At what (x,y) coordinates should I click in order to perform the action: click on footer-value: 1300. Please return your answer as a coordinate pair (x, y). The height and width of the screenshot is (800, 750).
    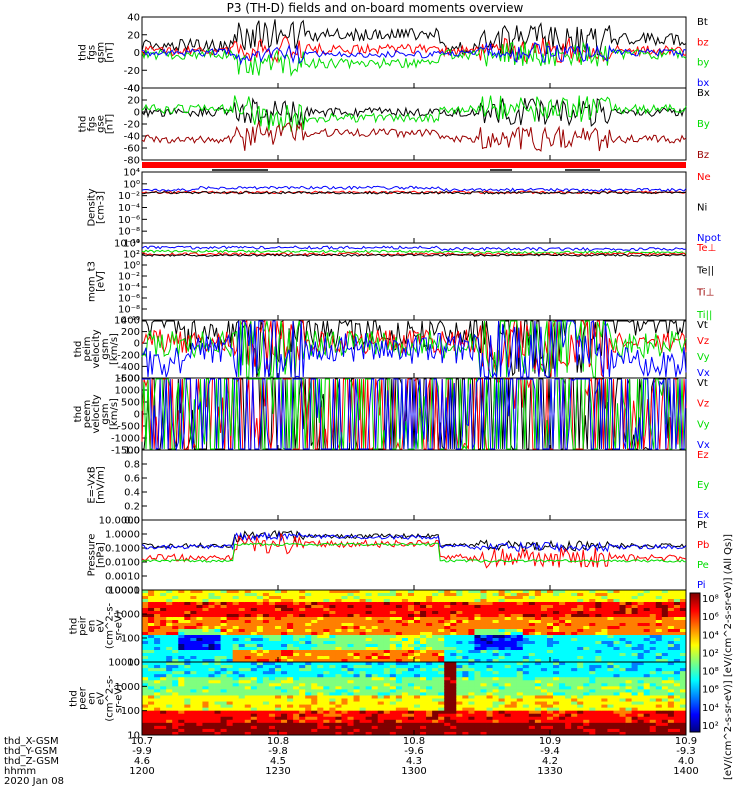
    Looking at the image, I should click on (414, 771).